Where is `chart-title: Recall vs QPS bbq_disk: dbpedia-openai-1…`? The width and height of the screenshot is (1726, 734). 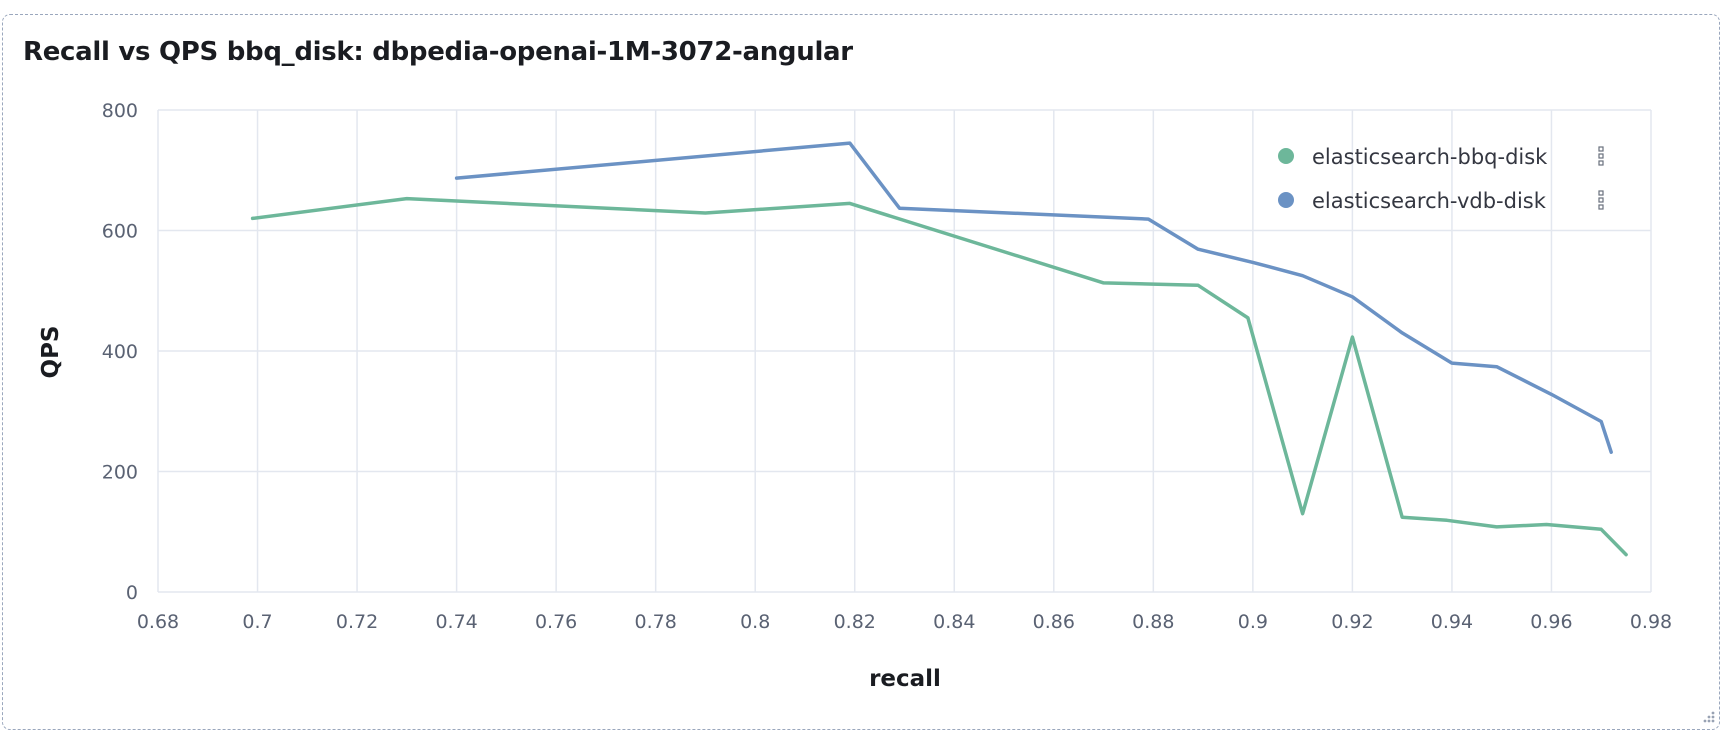 chart-title: Recall vs QPS bbq_disk: dbpedia-openai-1… is located at coordinates (438, 52).